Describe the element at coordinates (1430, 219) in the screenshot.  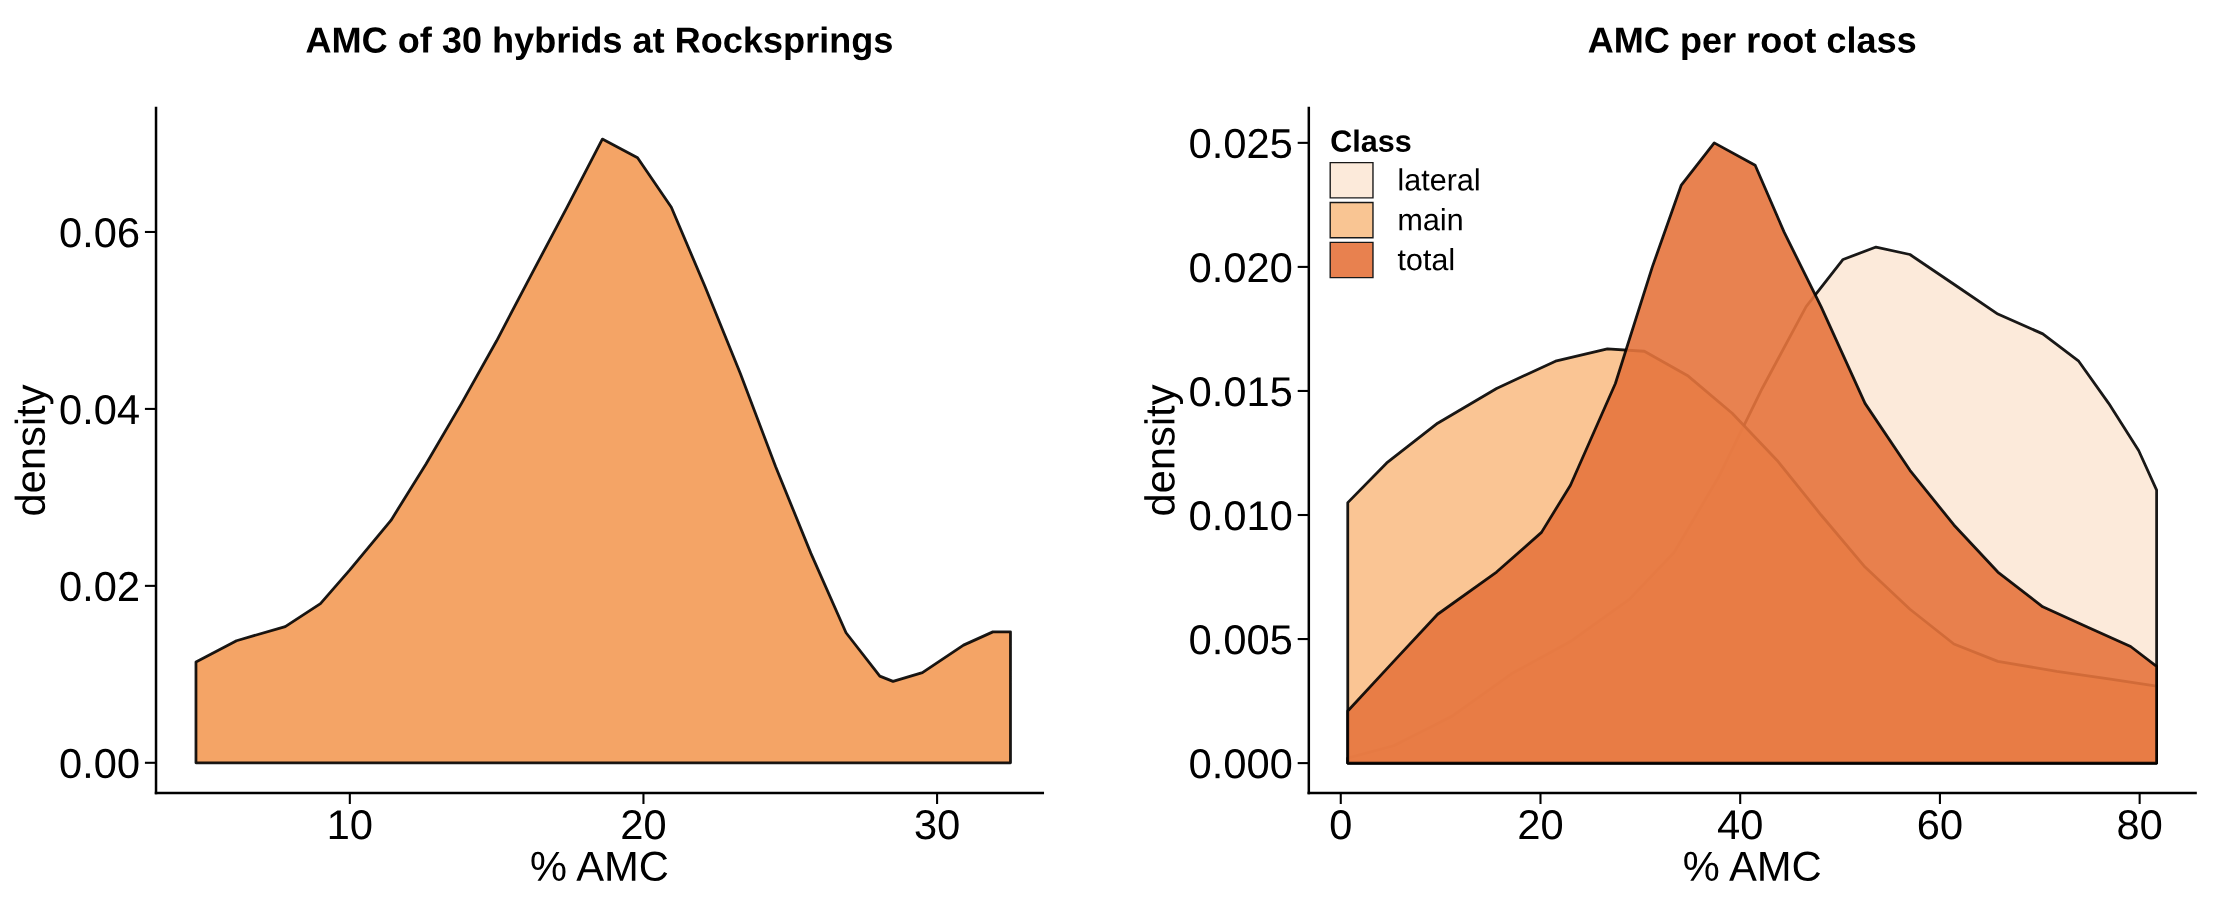
I see `legend-label: main` at that location.